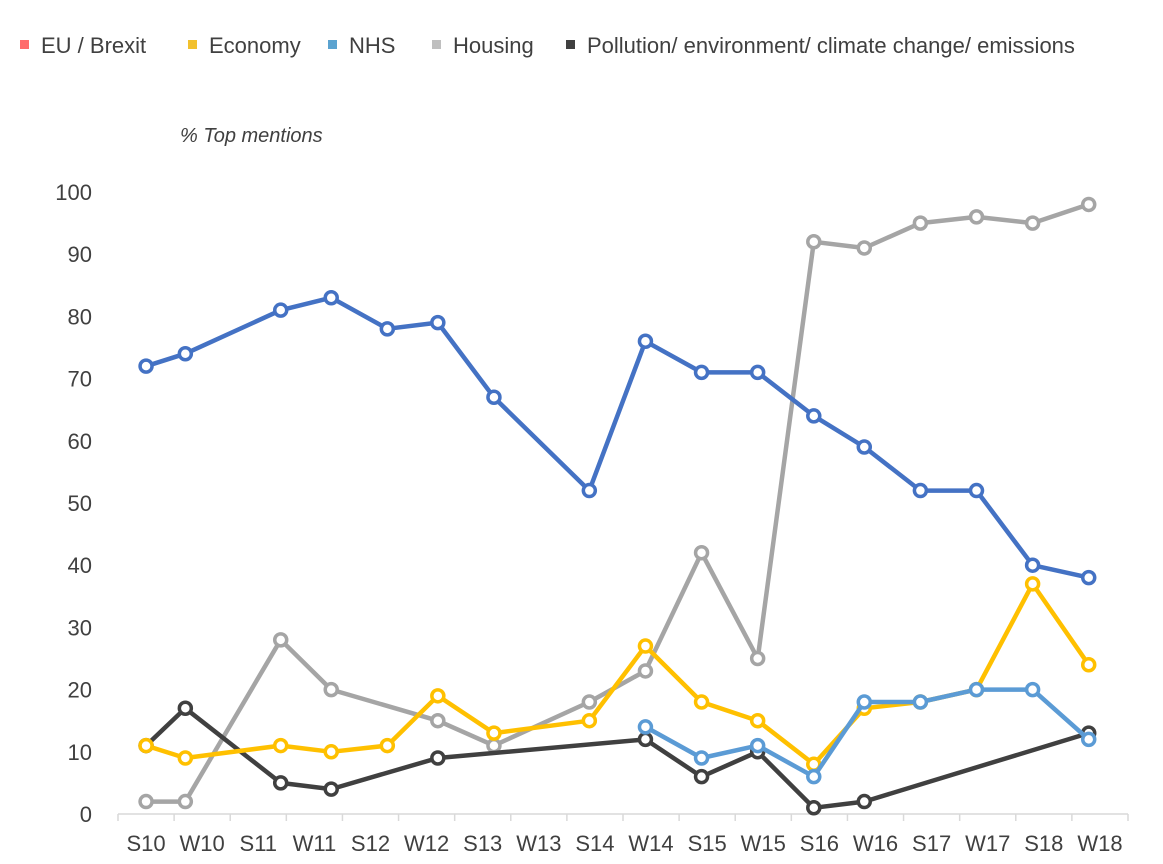 The image size is (1163, 864). I want to click on legend-label: Housing, so click(493, 45).